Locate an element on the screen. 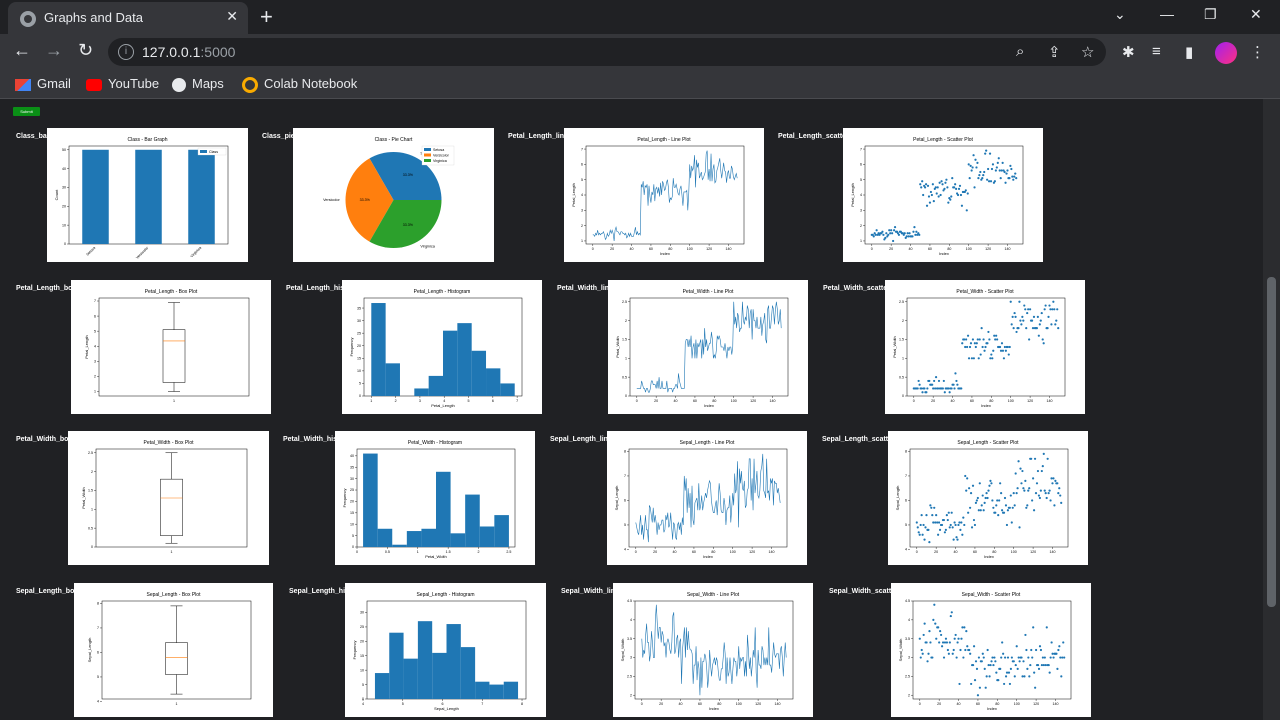 This screenshot has width=1280, height=720. site-info-icon: i is located at coordinates (126, 52).